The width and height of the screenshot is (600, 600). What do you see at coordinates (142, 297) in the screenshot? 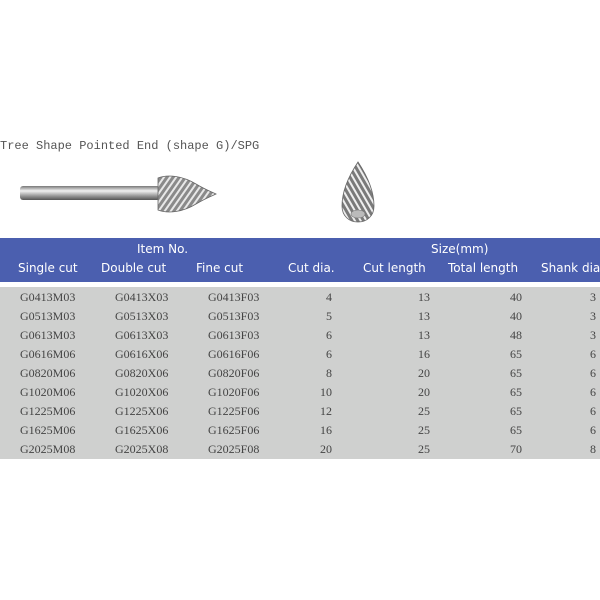
I see `cell-double-cut: G0413X03` at bounding box center [142, 297].